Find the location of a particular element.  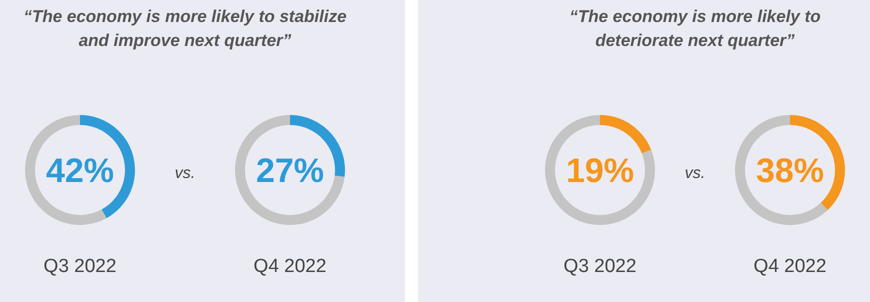

text: 42% is located at coordinates (80, 171).